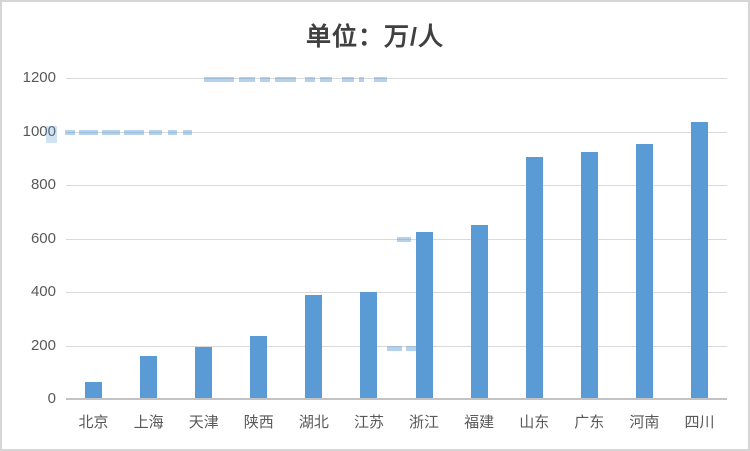 This screenshot has width=750, height=451. Describe the element at coordinates (51, 398) in the screenshot. I see `y-tick-label-0: 0` at that location.